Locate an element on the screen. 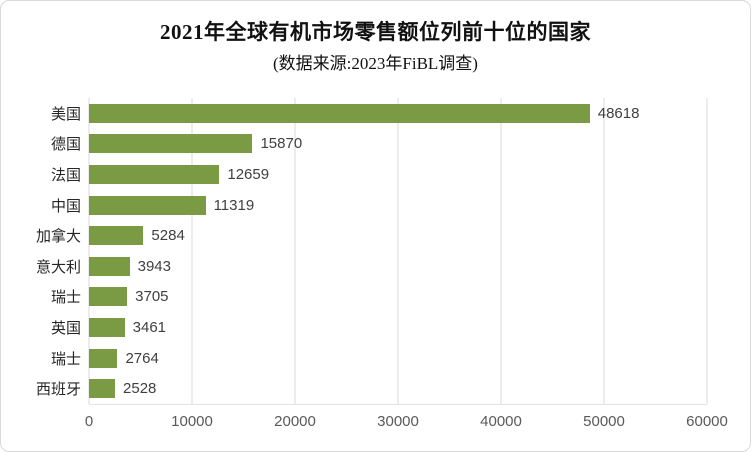 This screenshot has width=751, height=452. x-tick-label: 20000 is located at coordinates (295, 421).